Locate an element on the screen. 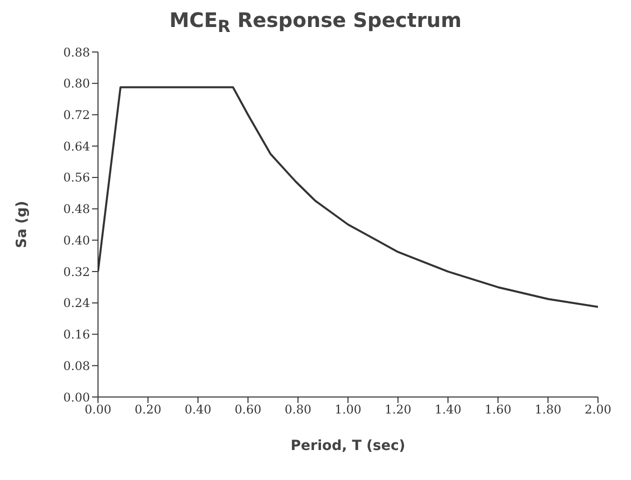  x-tick-label: 2.00 is located at coordinates (598, 409).